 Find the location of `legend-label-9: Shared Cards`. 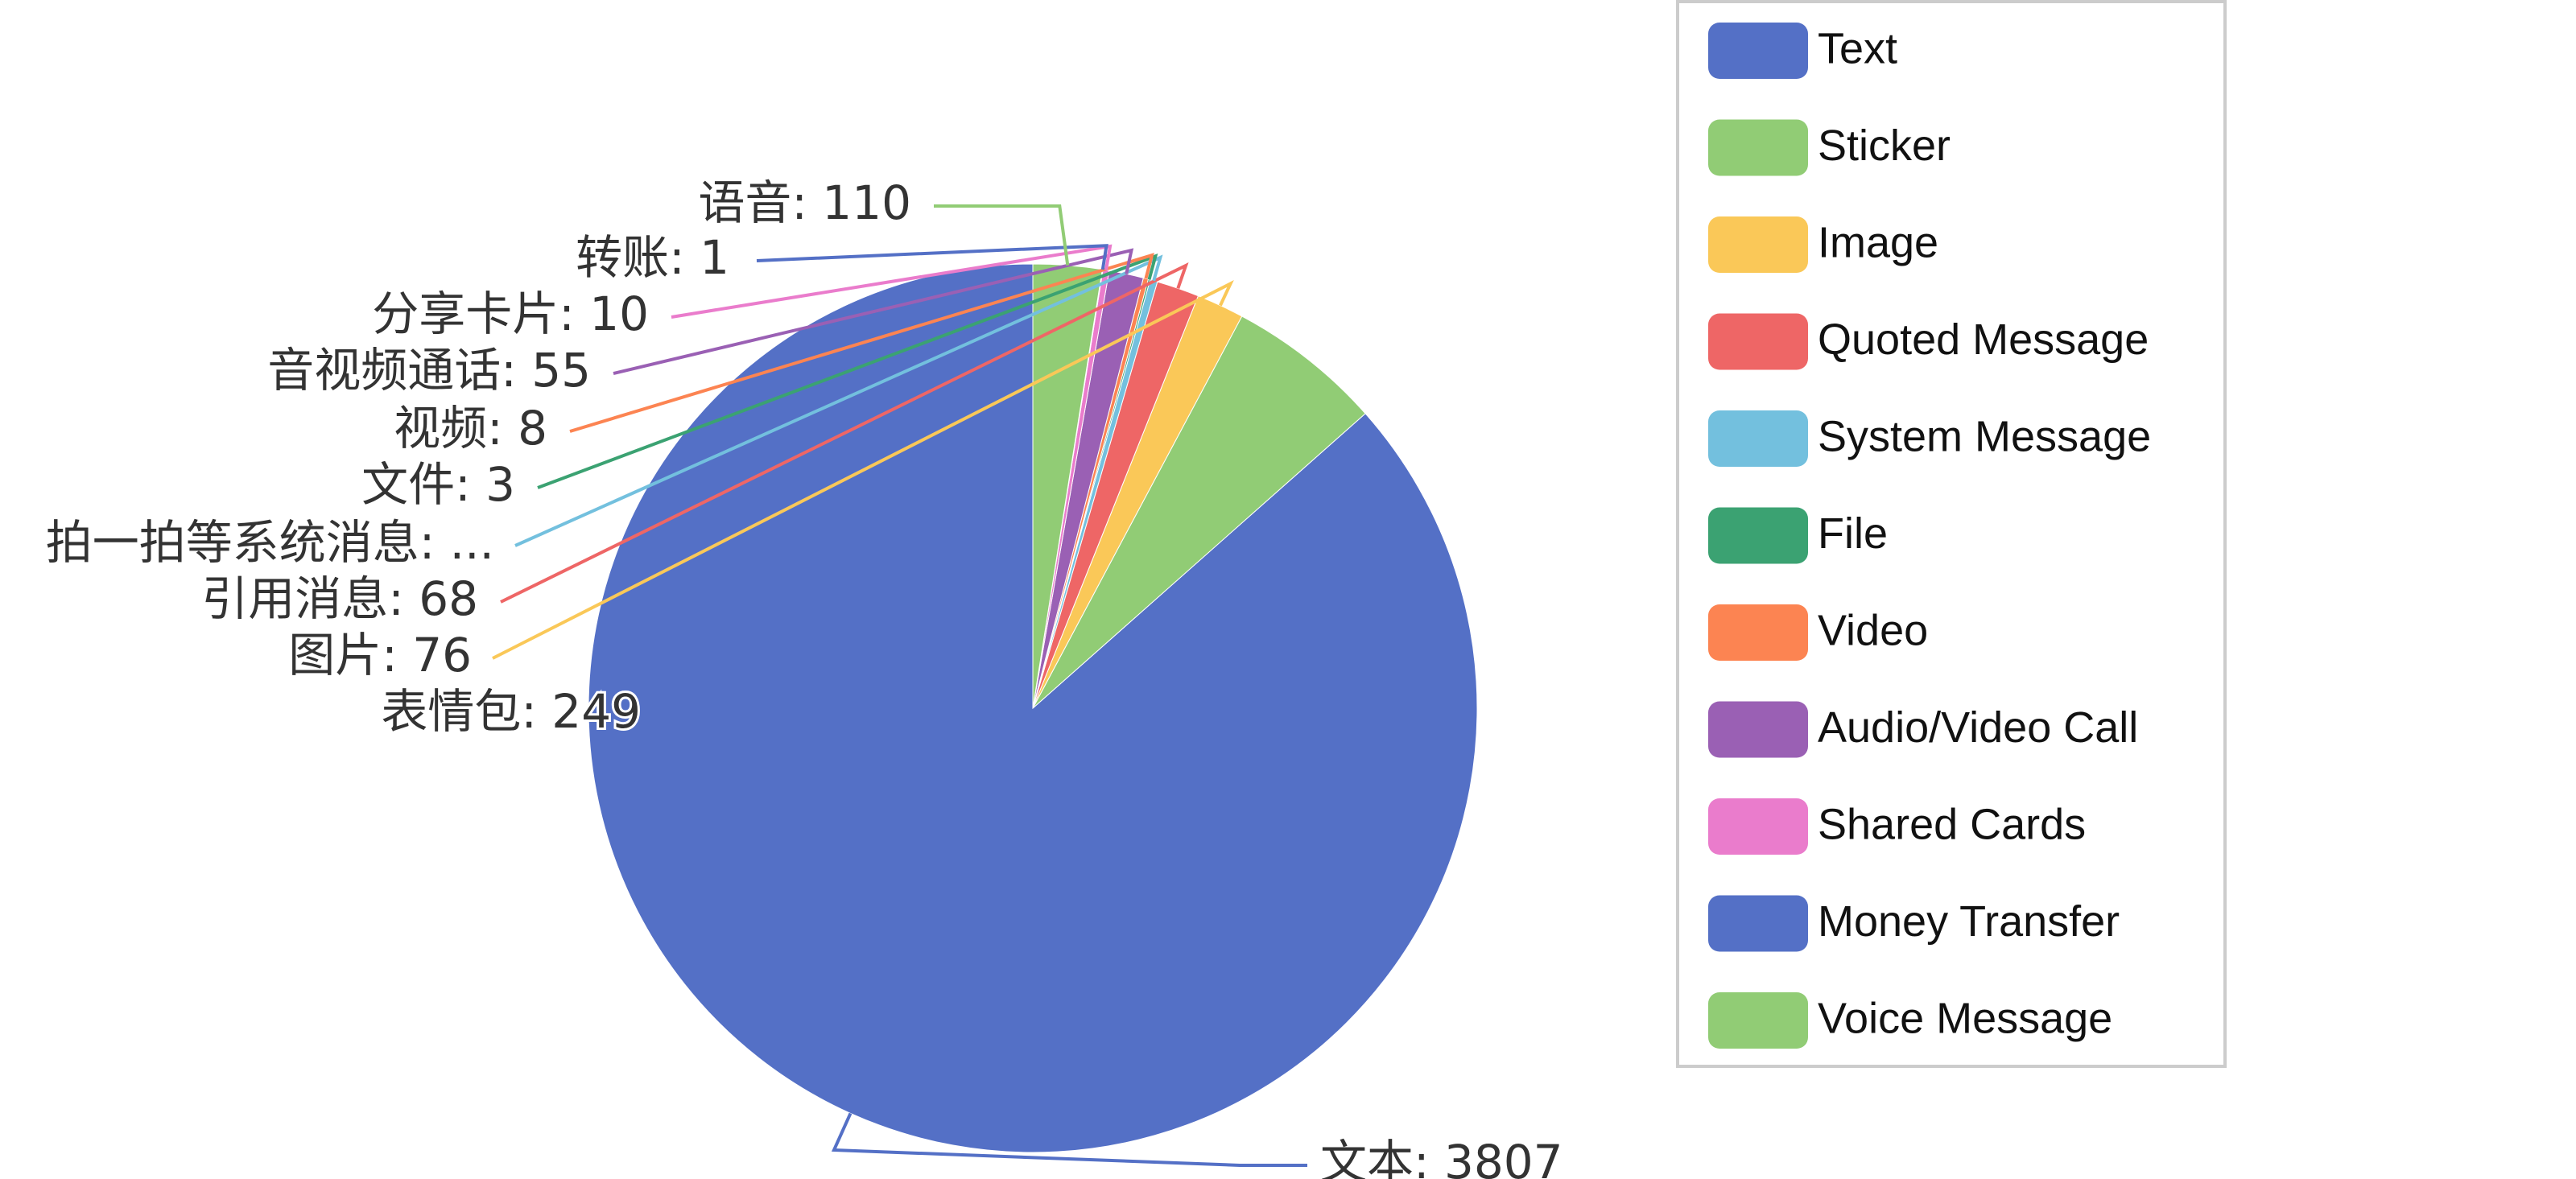

legend-label-9: Shared Cards is located at coordinates (1952, 824).